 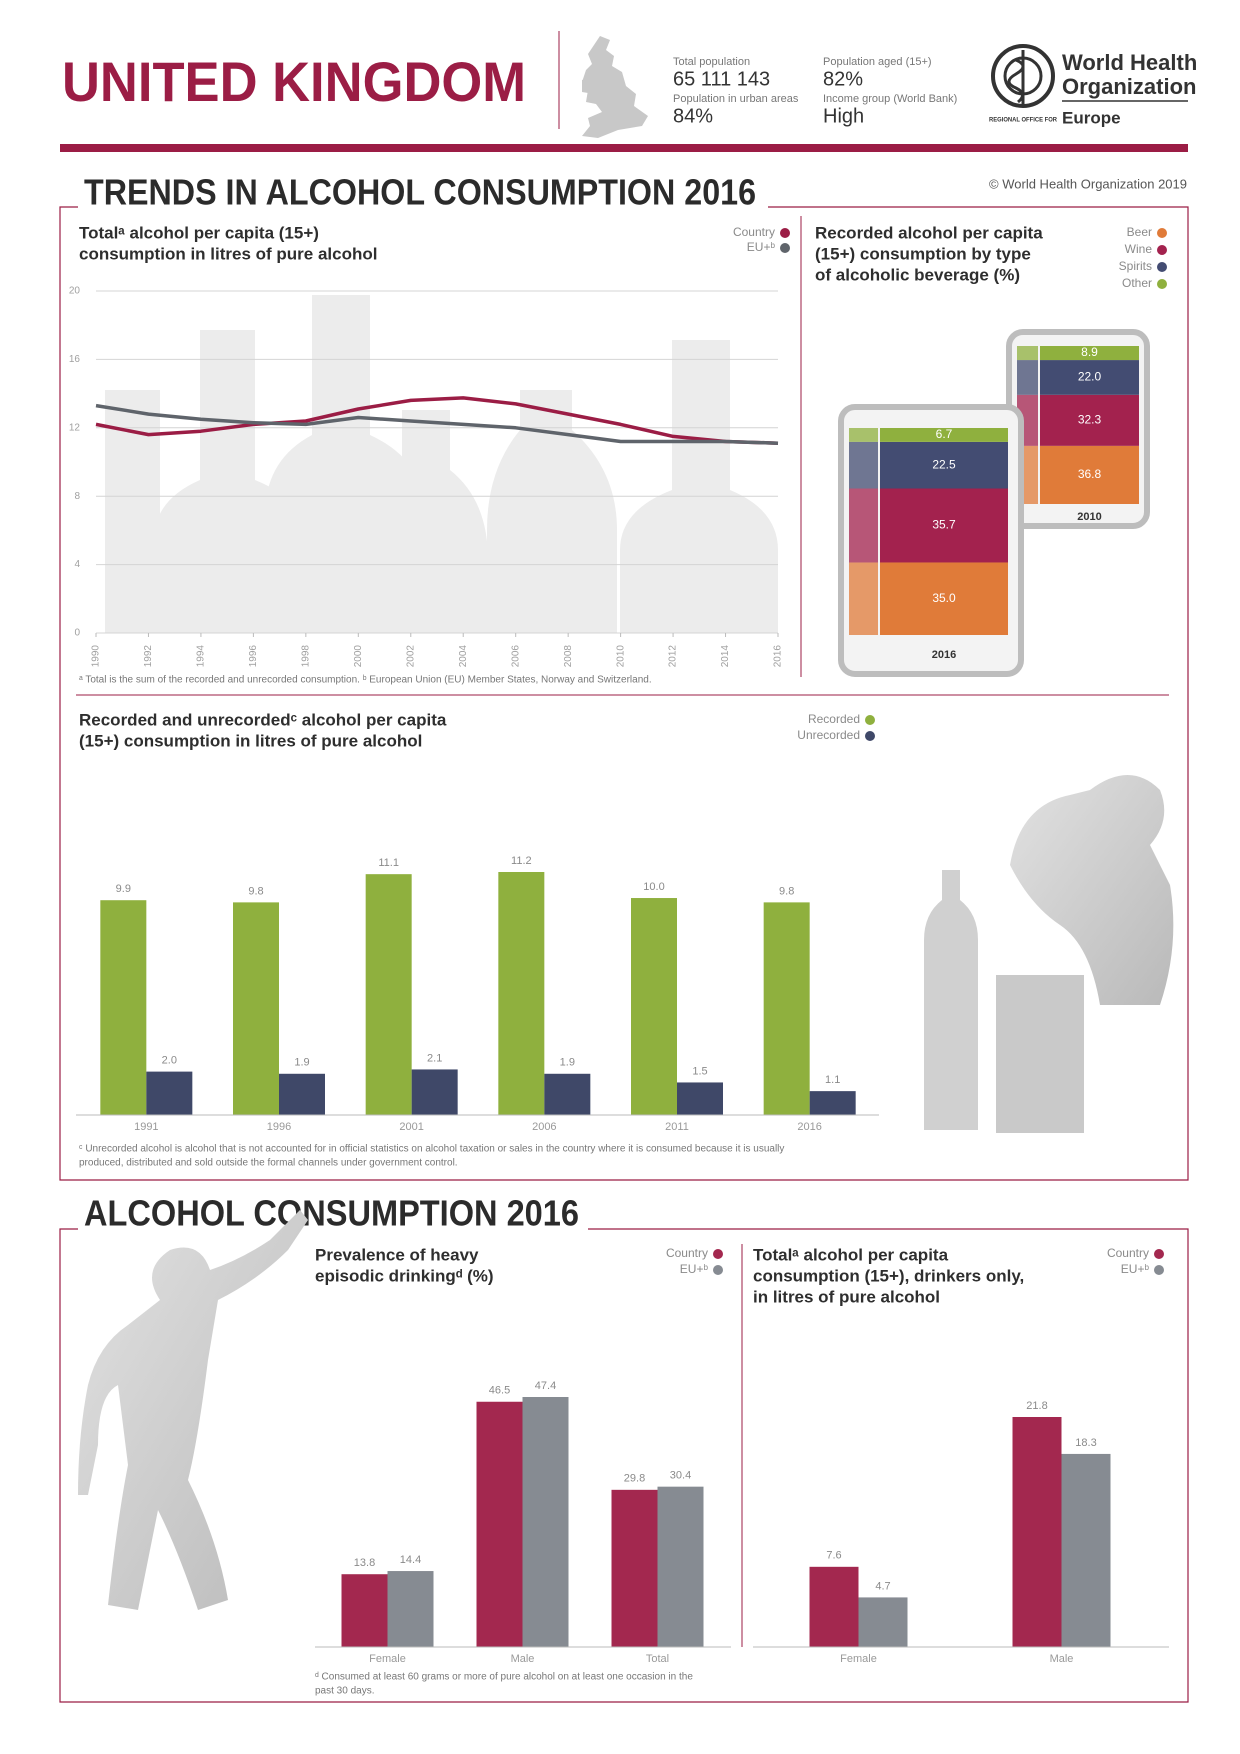 I want to click on x-tick-label: 2000, so click(x=358, y=656).